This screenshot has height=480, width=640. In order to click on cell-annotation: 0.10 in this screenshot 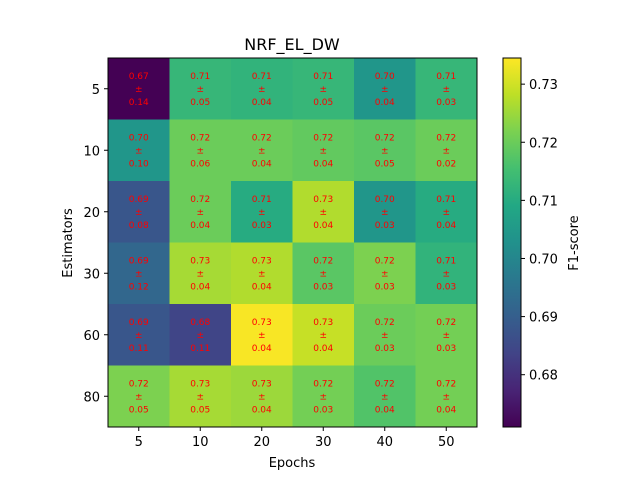, I will do `click(139, 164)`.